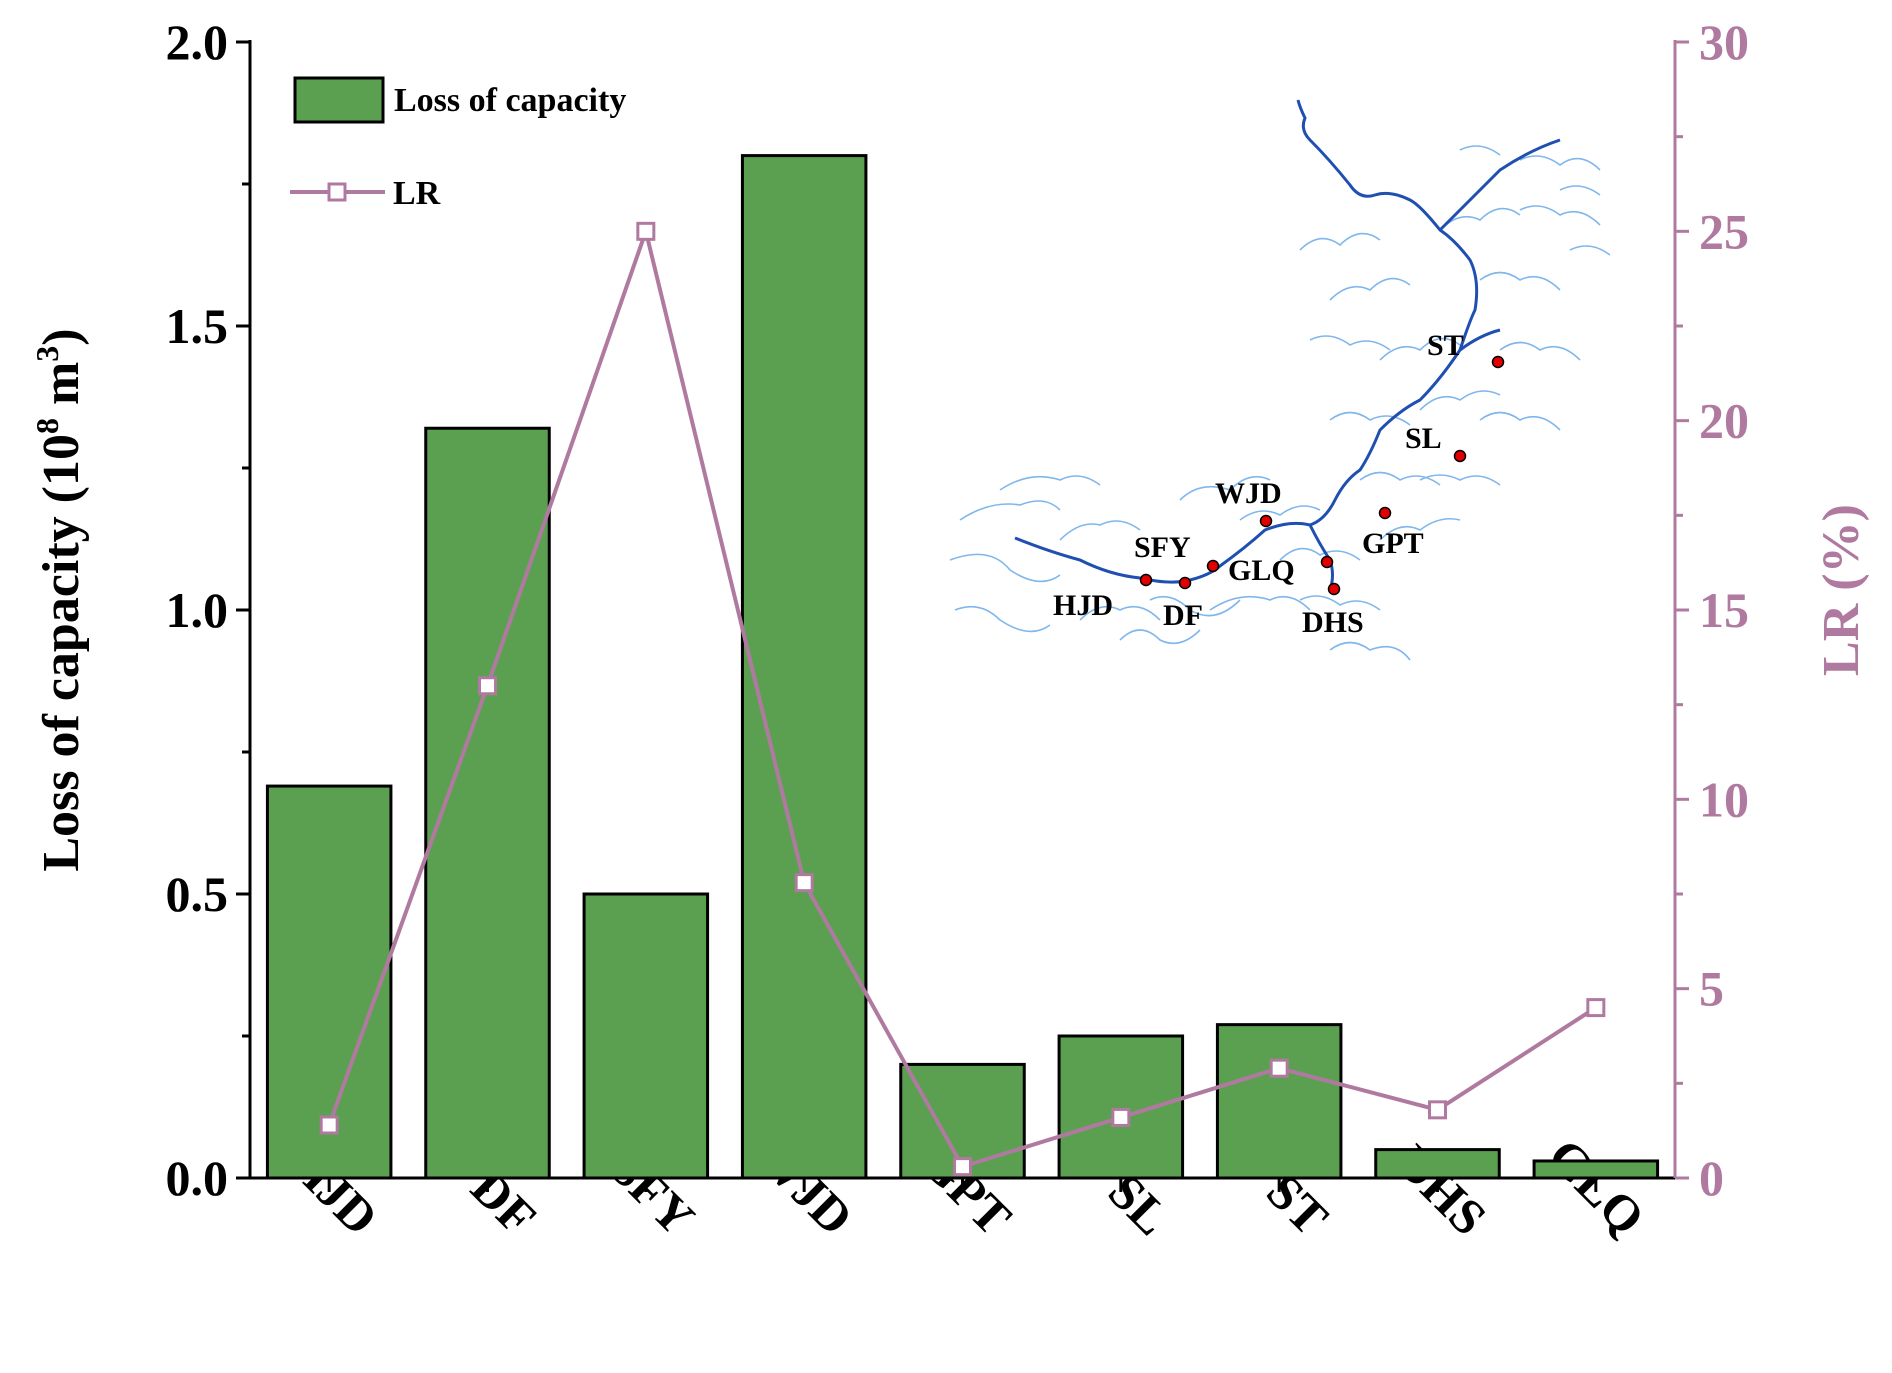  I want to click on map-label-sfy: SFY, so click(1162, 547).